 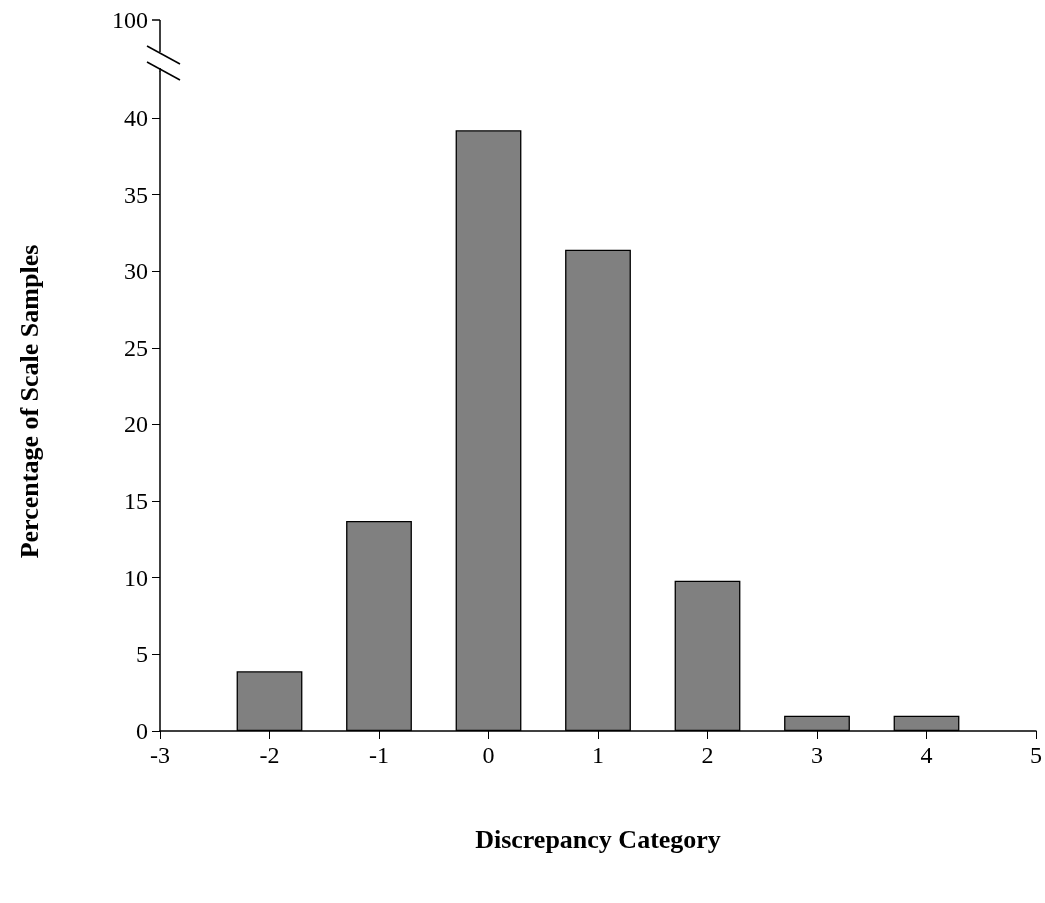 I want to click on x-axis-title: Discrepancy Category, so click(x=598, y=839).